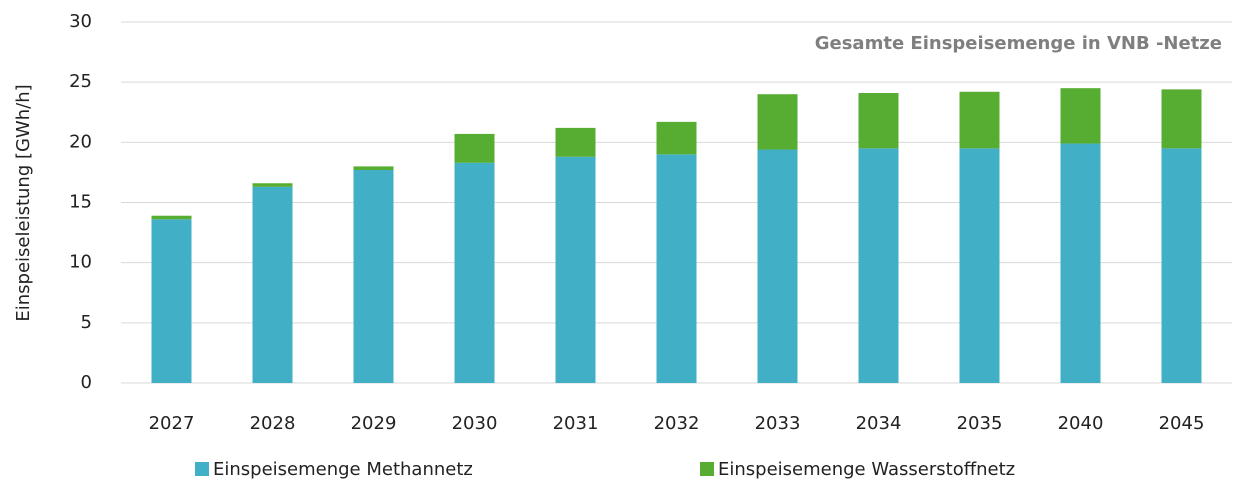 This screenshot has height=492, width=1237. I want to click on x-tick-label: 2028, so click(273, 423).